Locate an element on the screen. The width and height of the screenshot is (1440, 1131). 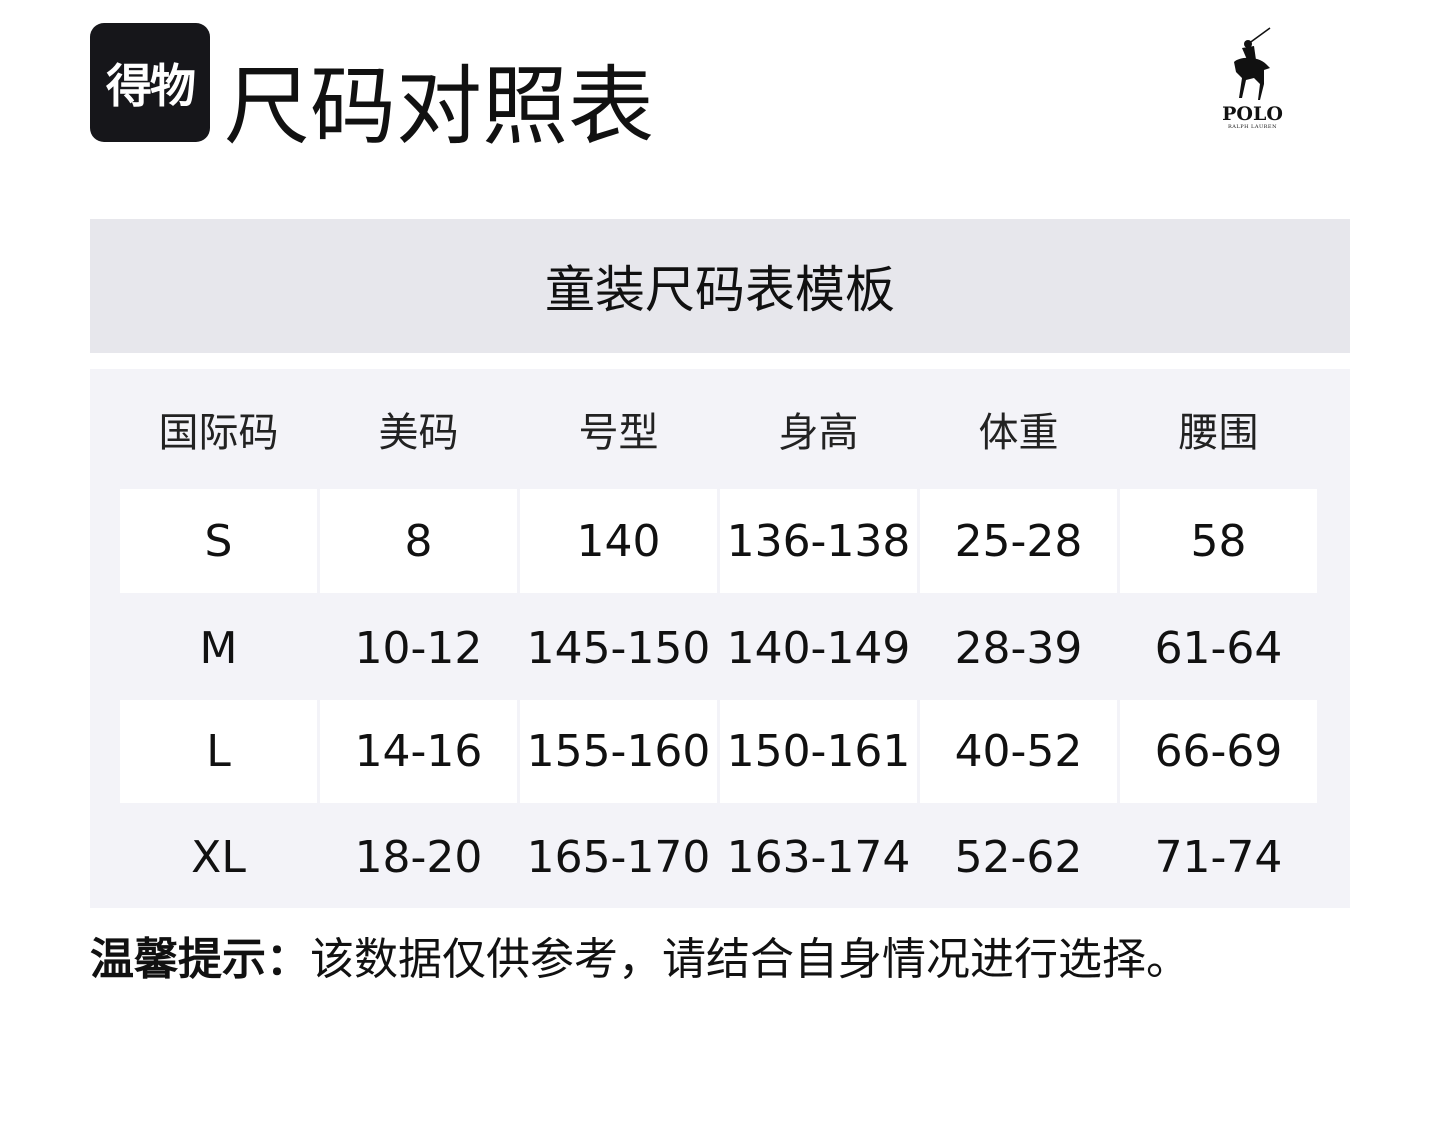
table-cell: 8 is located at coordinates (418, 541).